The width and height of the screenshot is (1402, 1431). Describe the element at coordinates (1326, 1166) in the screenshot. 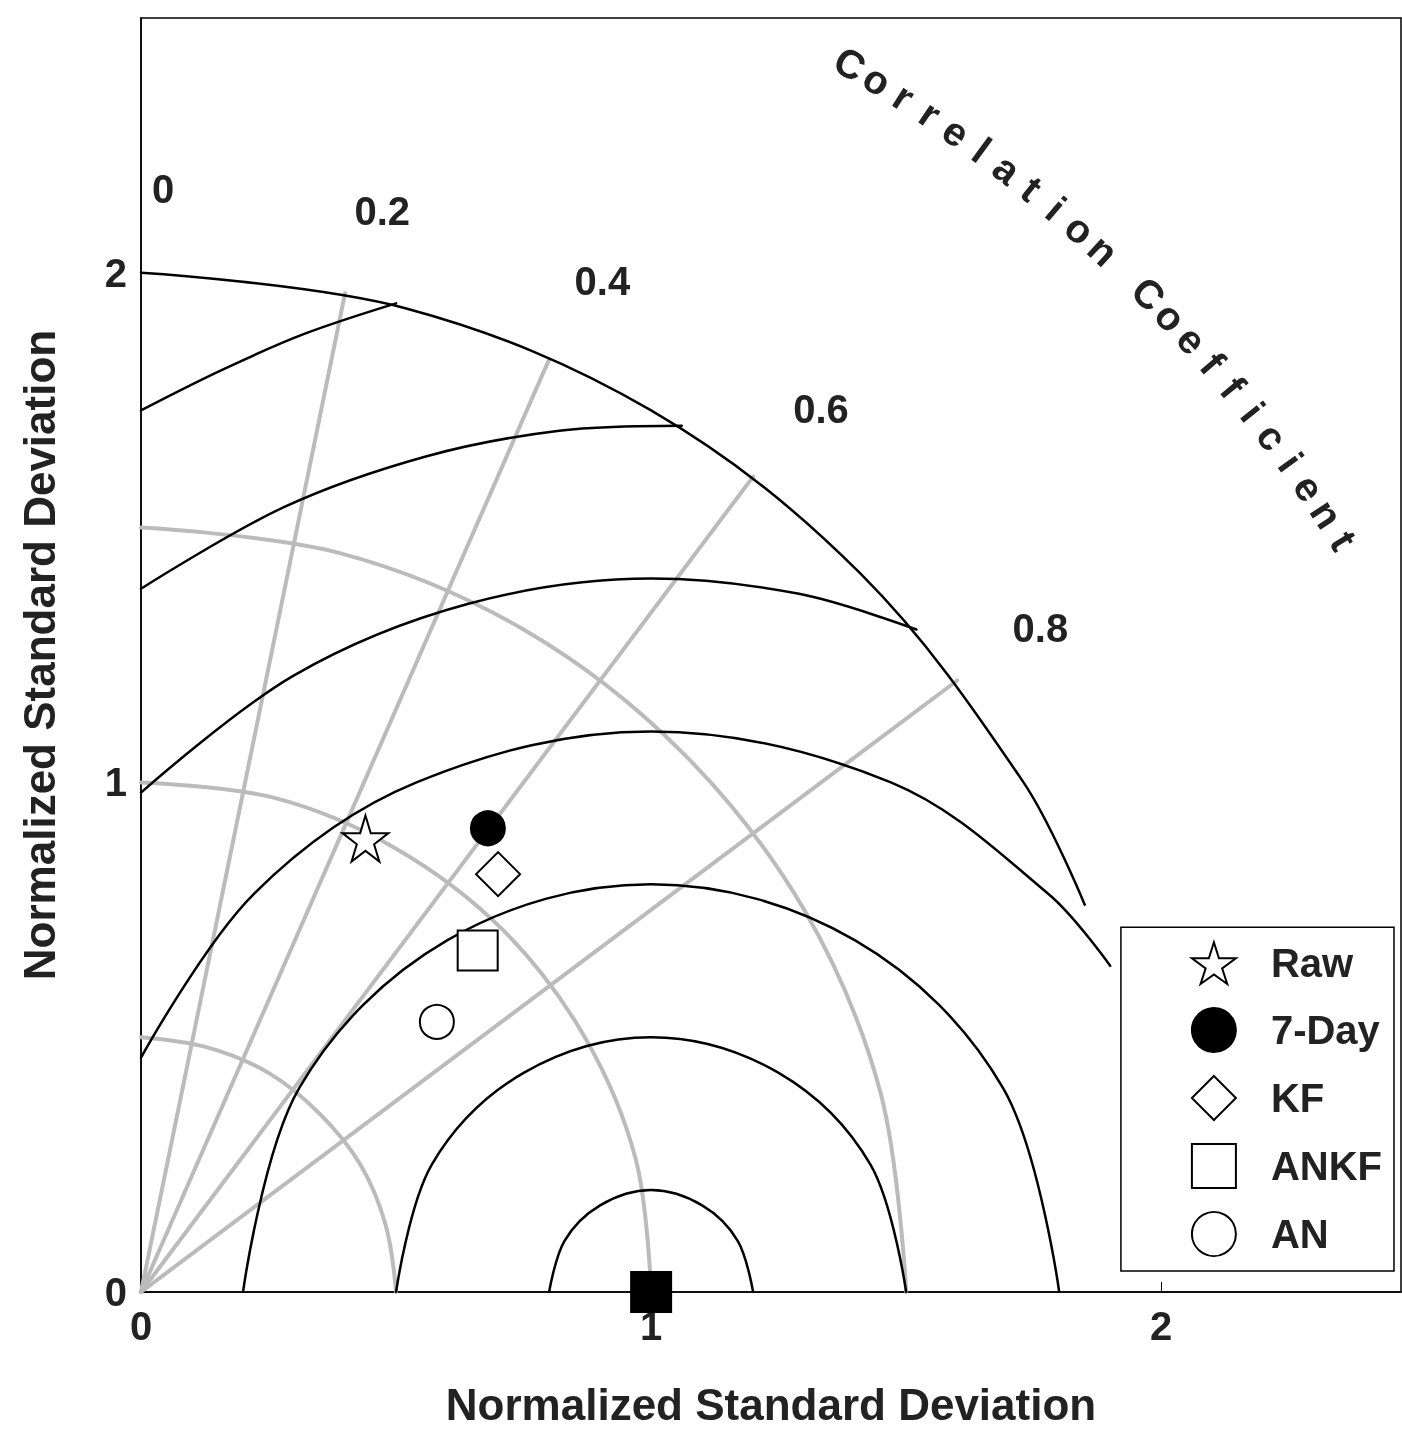

I see `legend-label: ANKF` at that location.